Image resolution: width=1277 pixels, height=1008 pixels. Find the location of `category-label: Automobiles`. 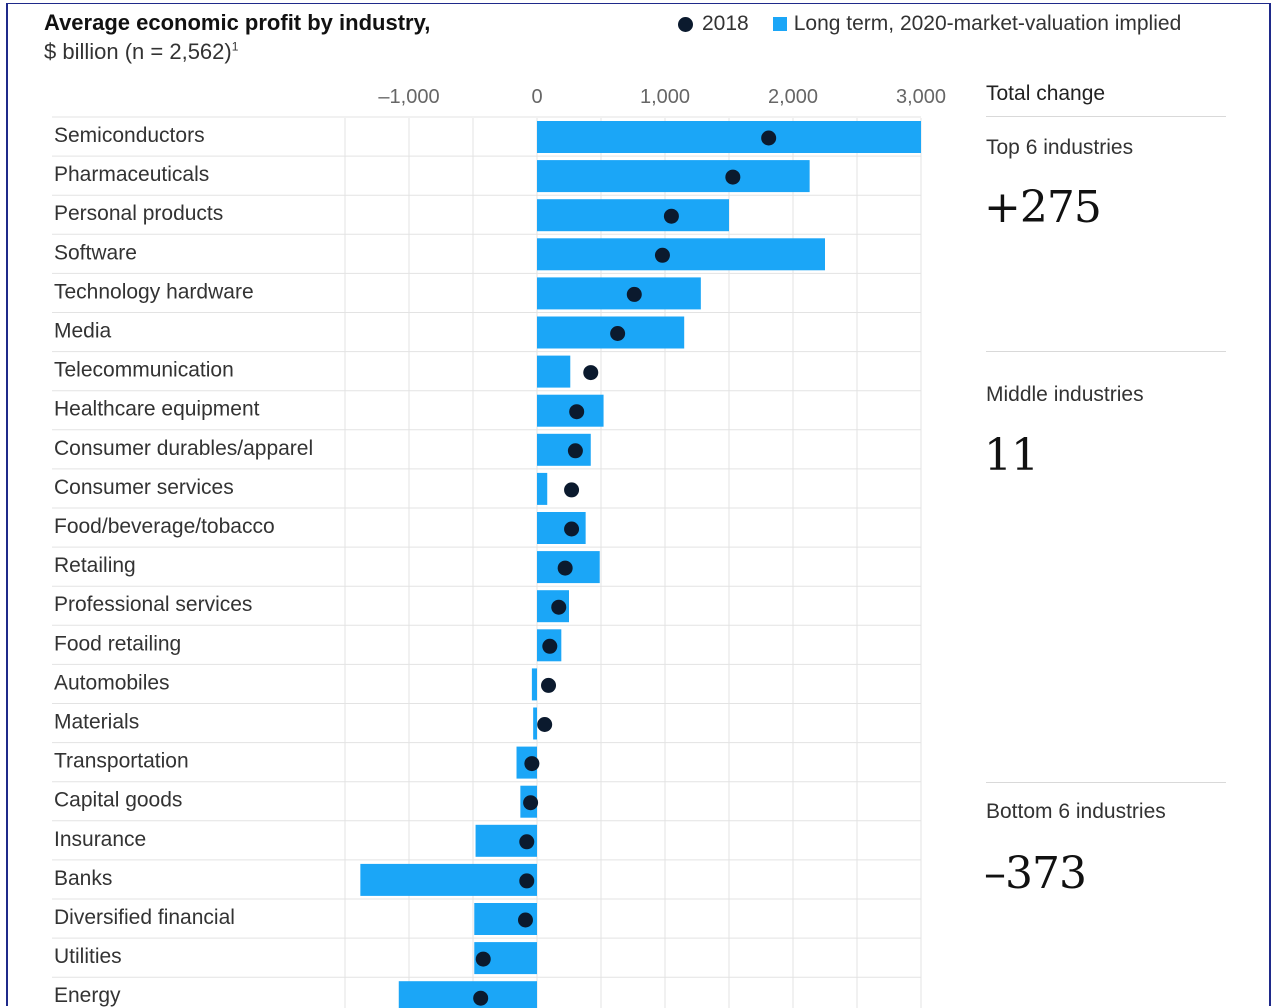

category-label: Automobiles is located at coordinates (112, 682).